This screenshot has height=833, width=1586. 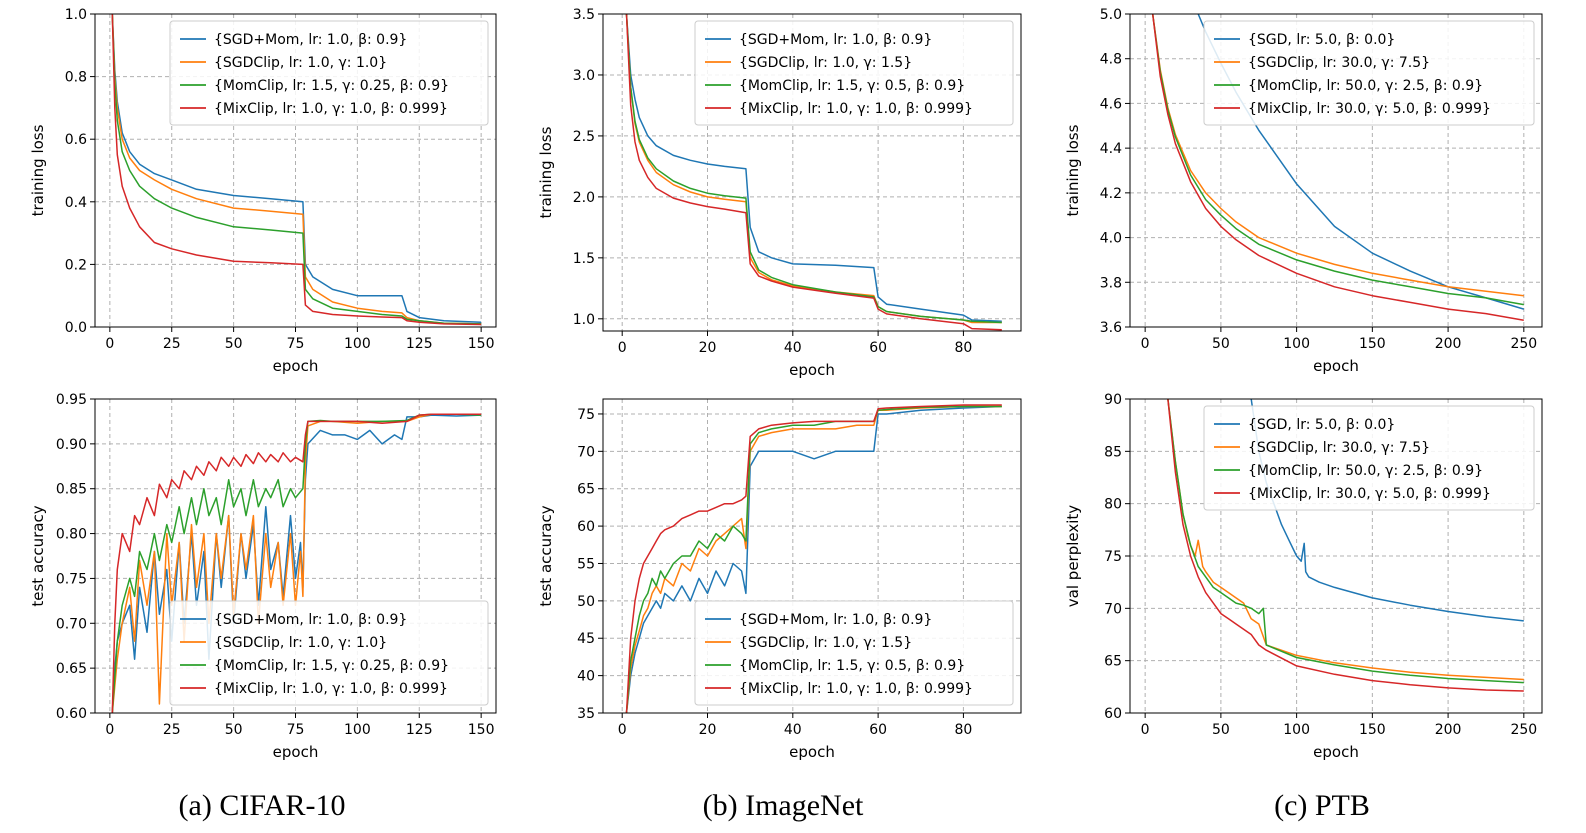 What do you see at coordinates (878, 730) in the screenshot?
I see `panel4-x-tick-label: 60` at bounding box center [878, 730].